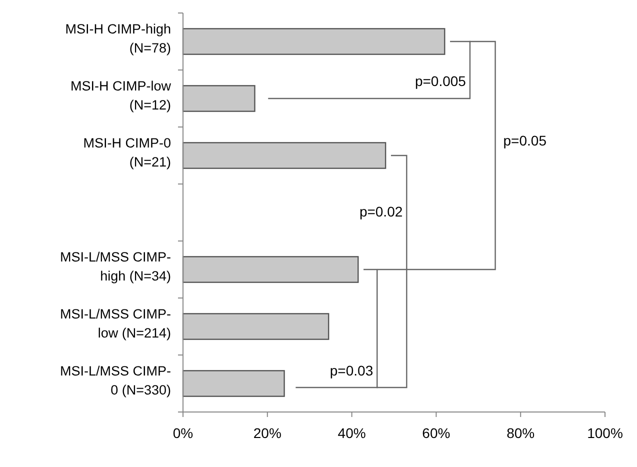  I want to click on y-tick-label: MSI-H CIMP-0 (N=21), so click(127, 153).